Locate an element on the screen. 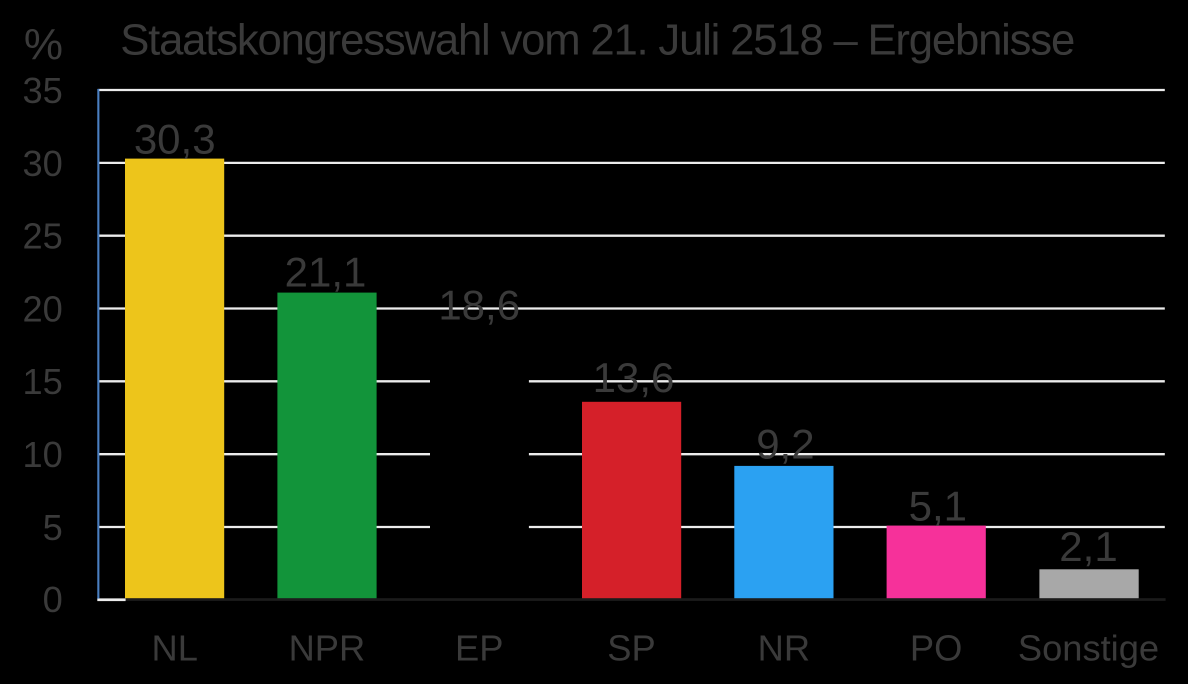 The image size is (1188, 684). svg-text: 30 is located at coordinates (43, 163).